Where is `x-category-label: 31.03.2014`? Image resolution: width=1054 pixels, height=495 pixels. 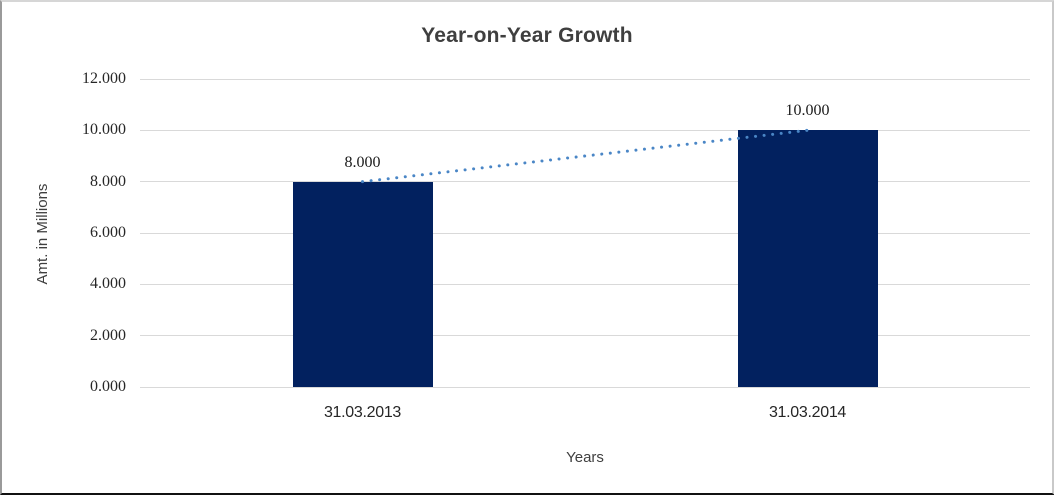 x-category-label: 31.03.2014 is located at coordinates (807, 412).